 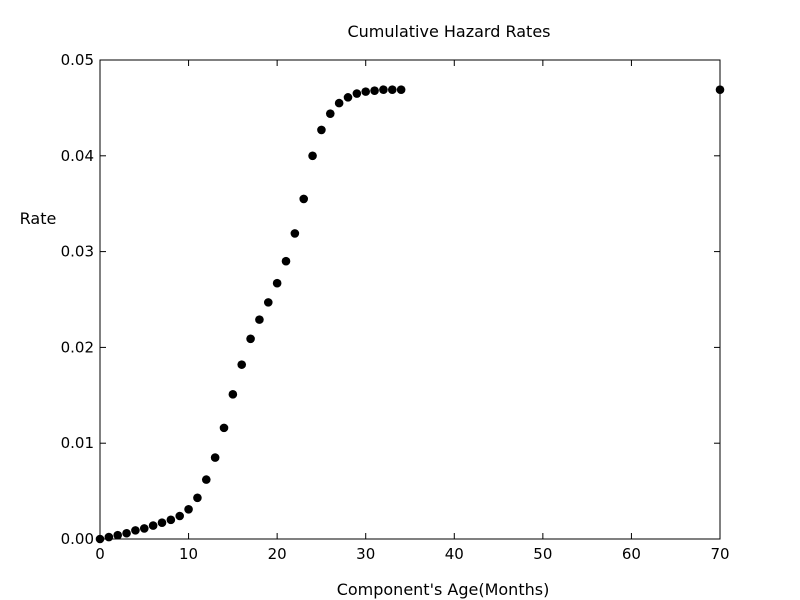 I want to click on x-tick-label: 70, so click(x=719, y=554).